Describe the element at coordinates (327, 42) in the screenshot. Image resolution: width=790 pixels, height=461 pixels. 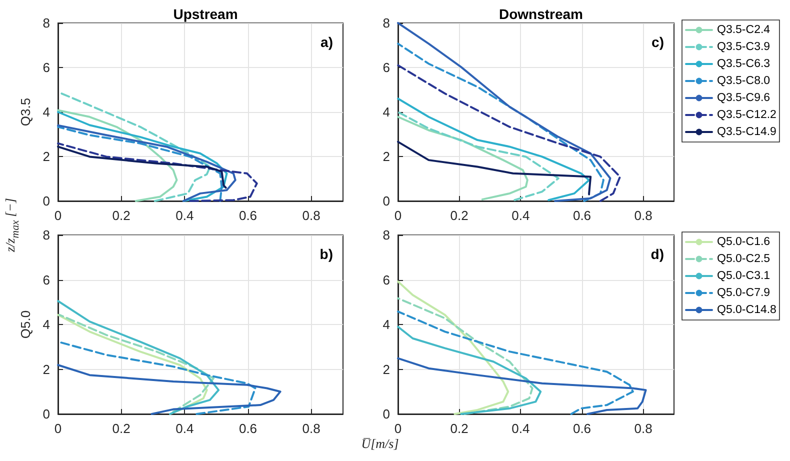
I see `annotation: a)` at that location.